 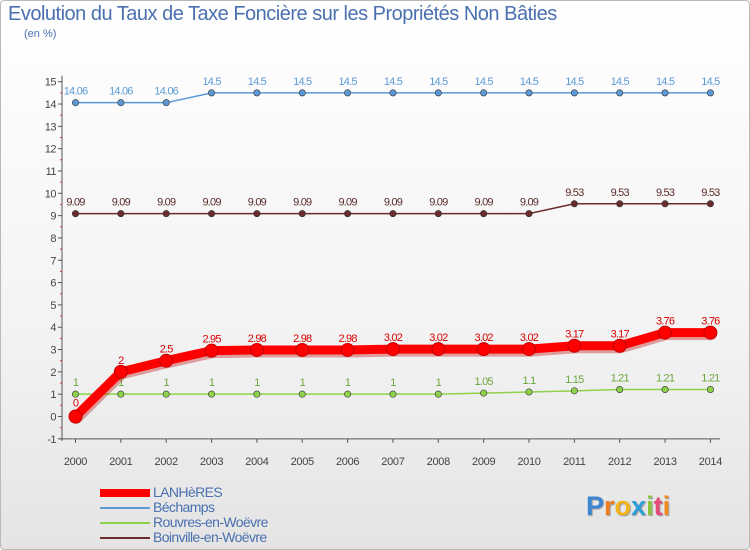 I want to click on x-tick-label: 2004, so click(x=256, y=462).